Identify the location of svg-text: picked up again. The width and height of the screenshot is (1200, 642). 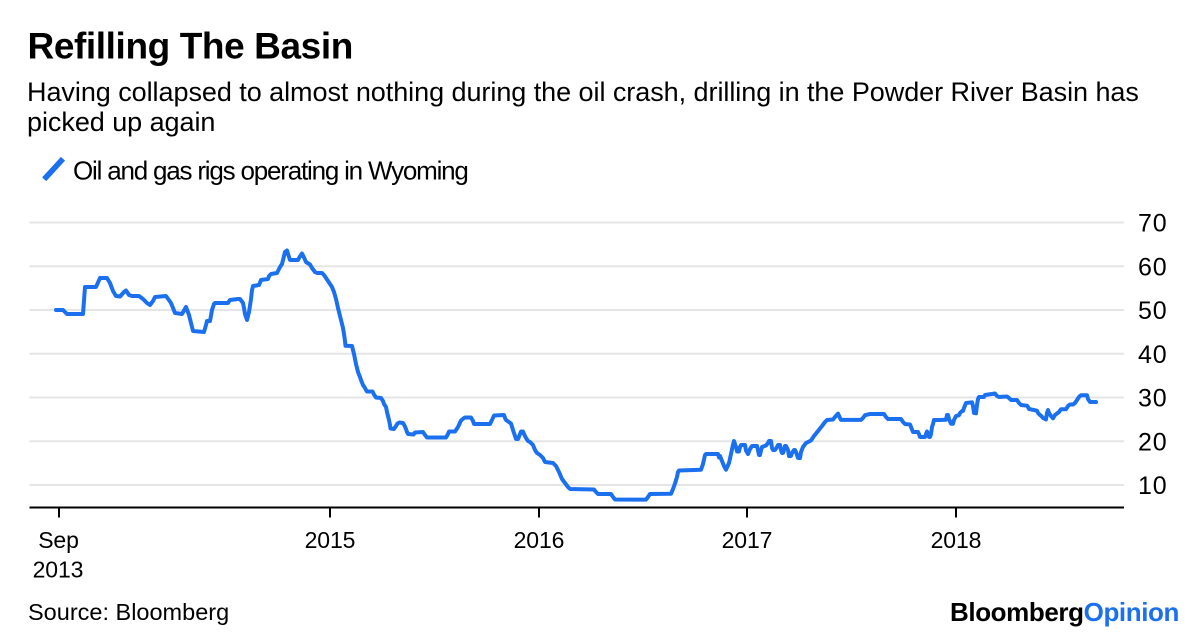
(121, 122).